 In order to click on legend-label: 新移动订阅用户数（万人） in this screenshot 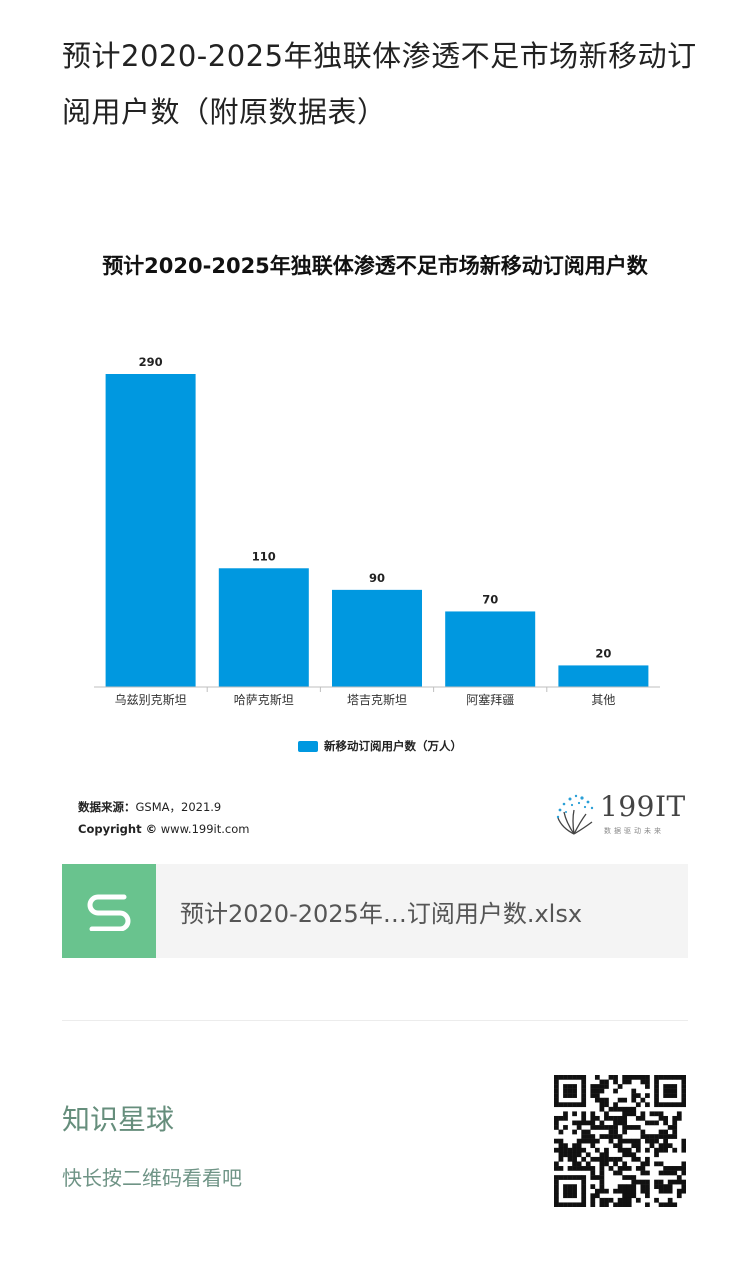, I will do `click(393, 746)`.